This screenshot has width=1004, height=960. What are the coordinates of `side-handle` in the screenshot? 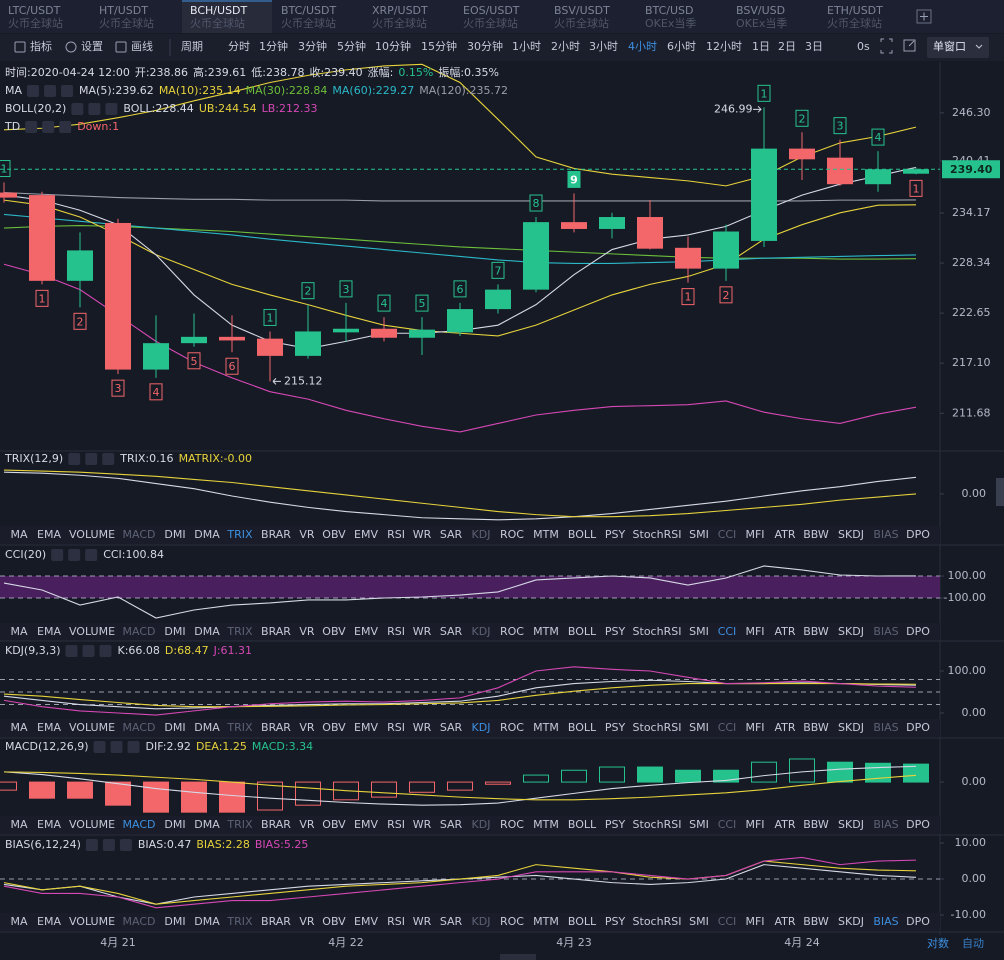 It's located at (1000, 492).